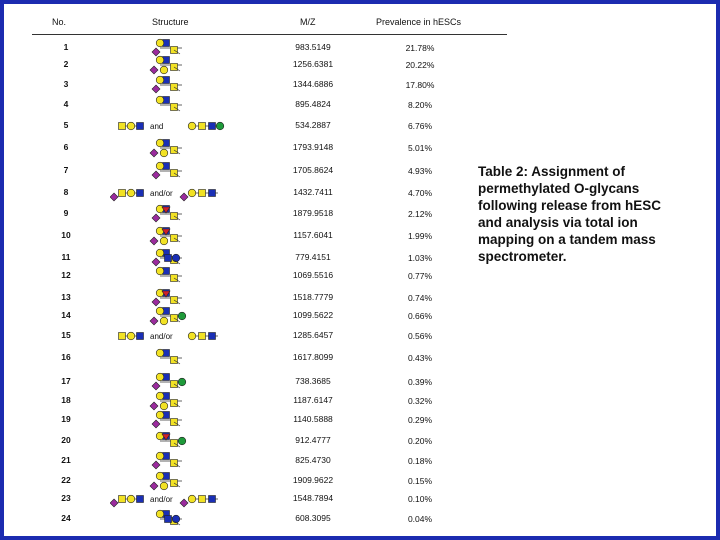 The width and height of the screenshot is (720, 540). Describe the element at coordinates (166, 437) in the screenshot. I see `fucose-triangle` at that location.